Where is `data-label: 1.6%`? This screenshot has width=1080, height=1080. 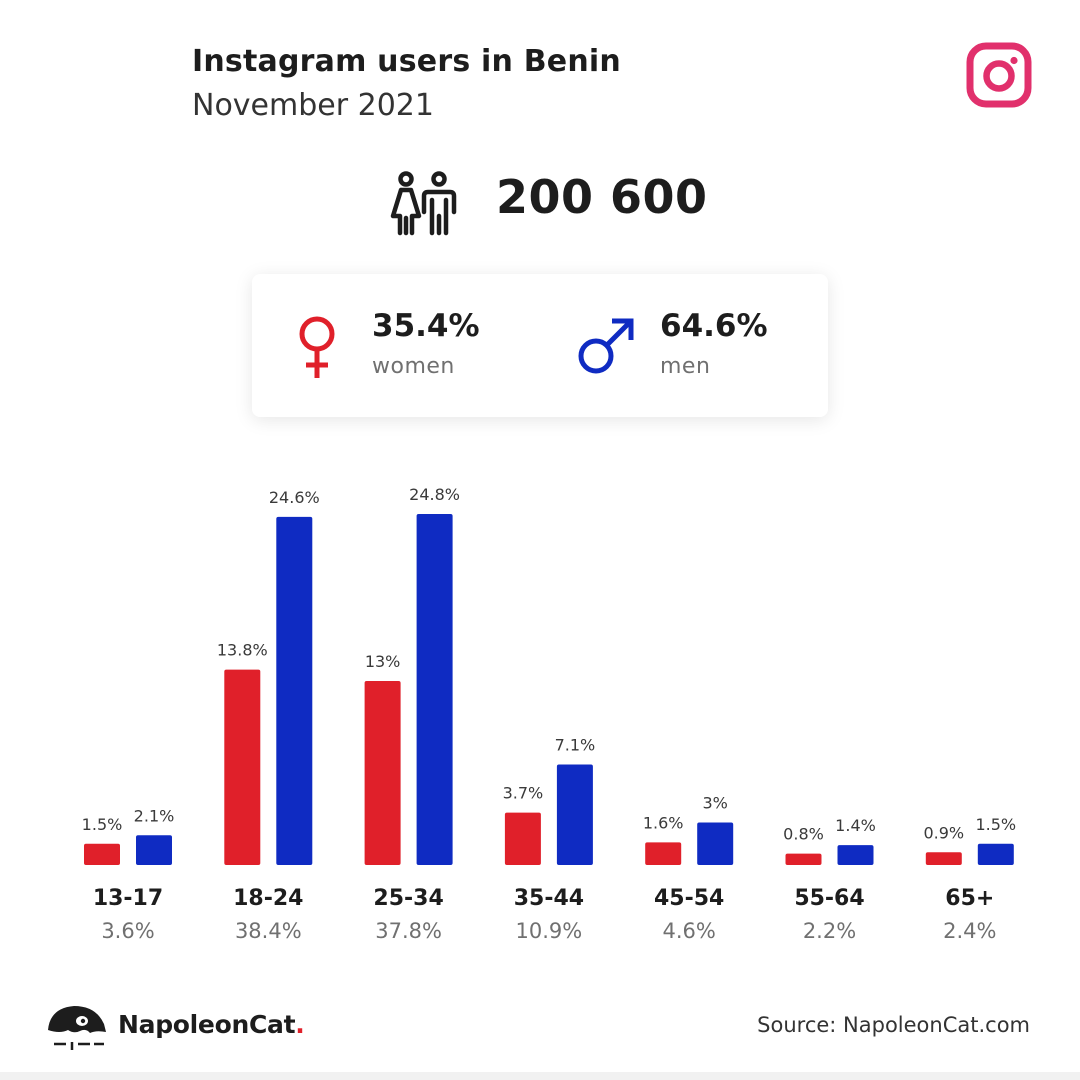 data-label: 1.6% is located at coordinates (663, 822).